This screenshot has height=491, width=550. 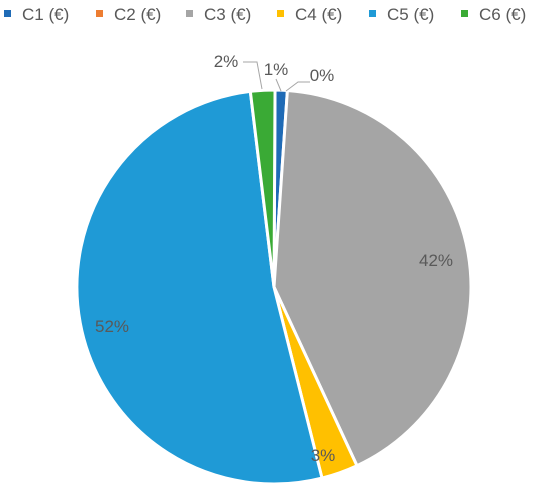 What do you see at coordinates (372, 13) in the screenshot?
I see `legend-swatch-c5` at bounding box center [372, 13].